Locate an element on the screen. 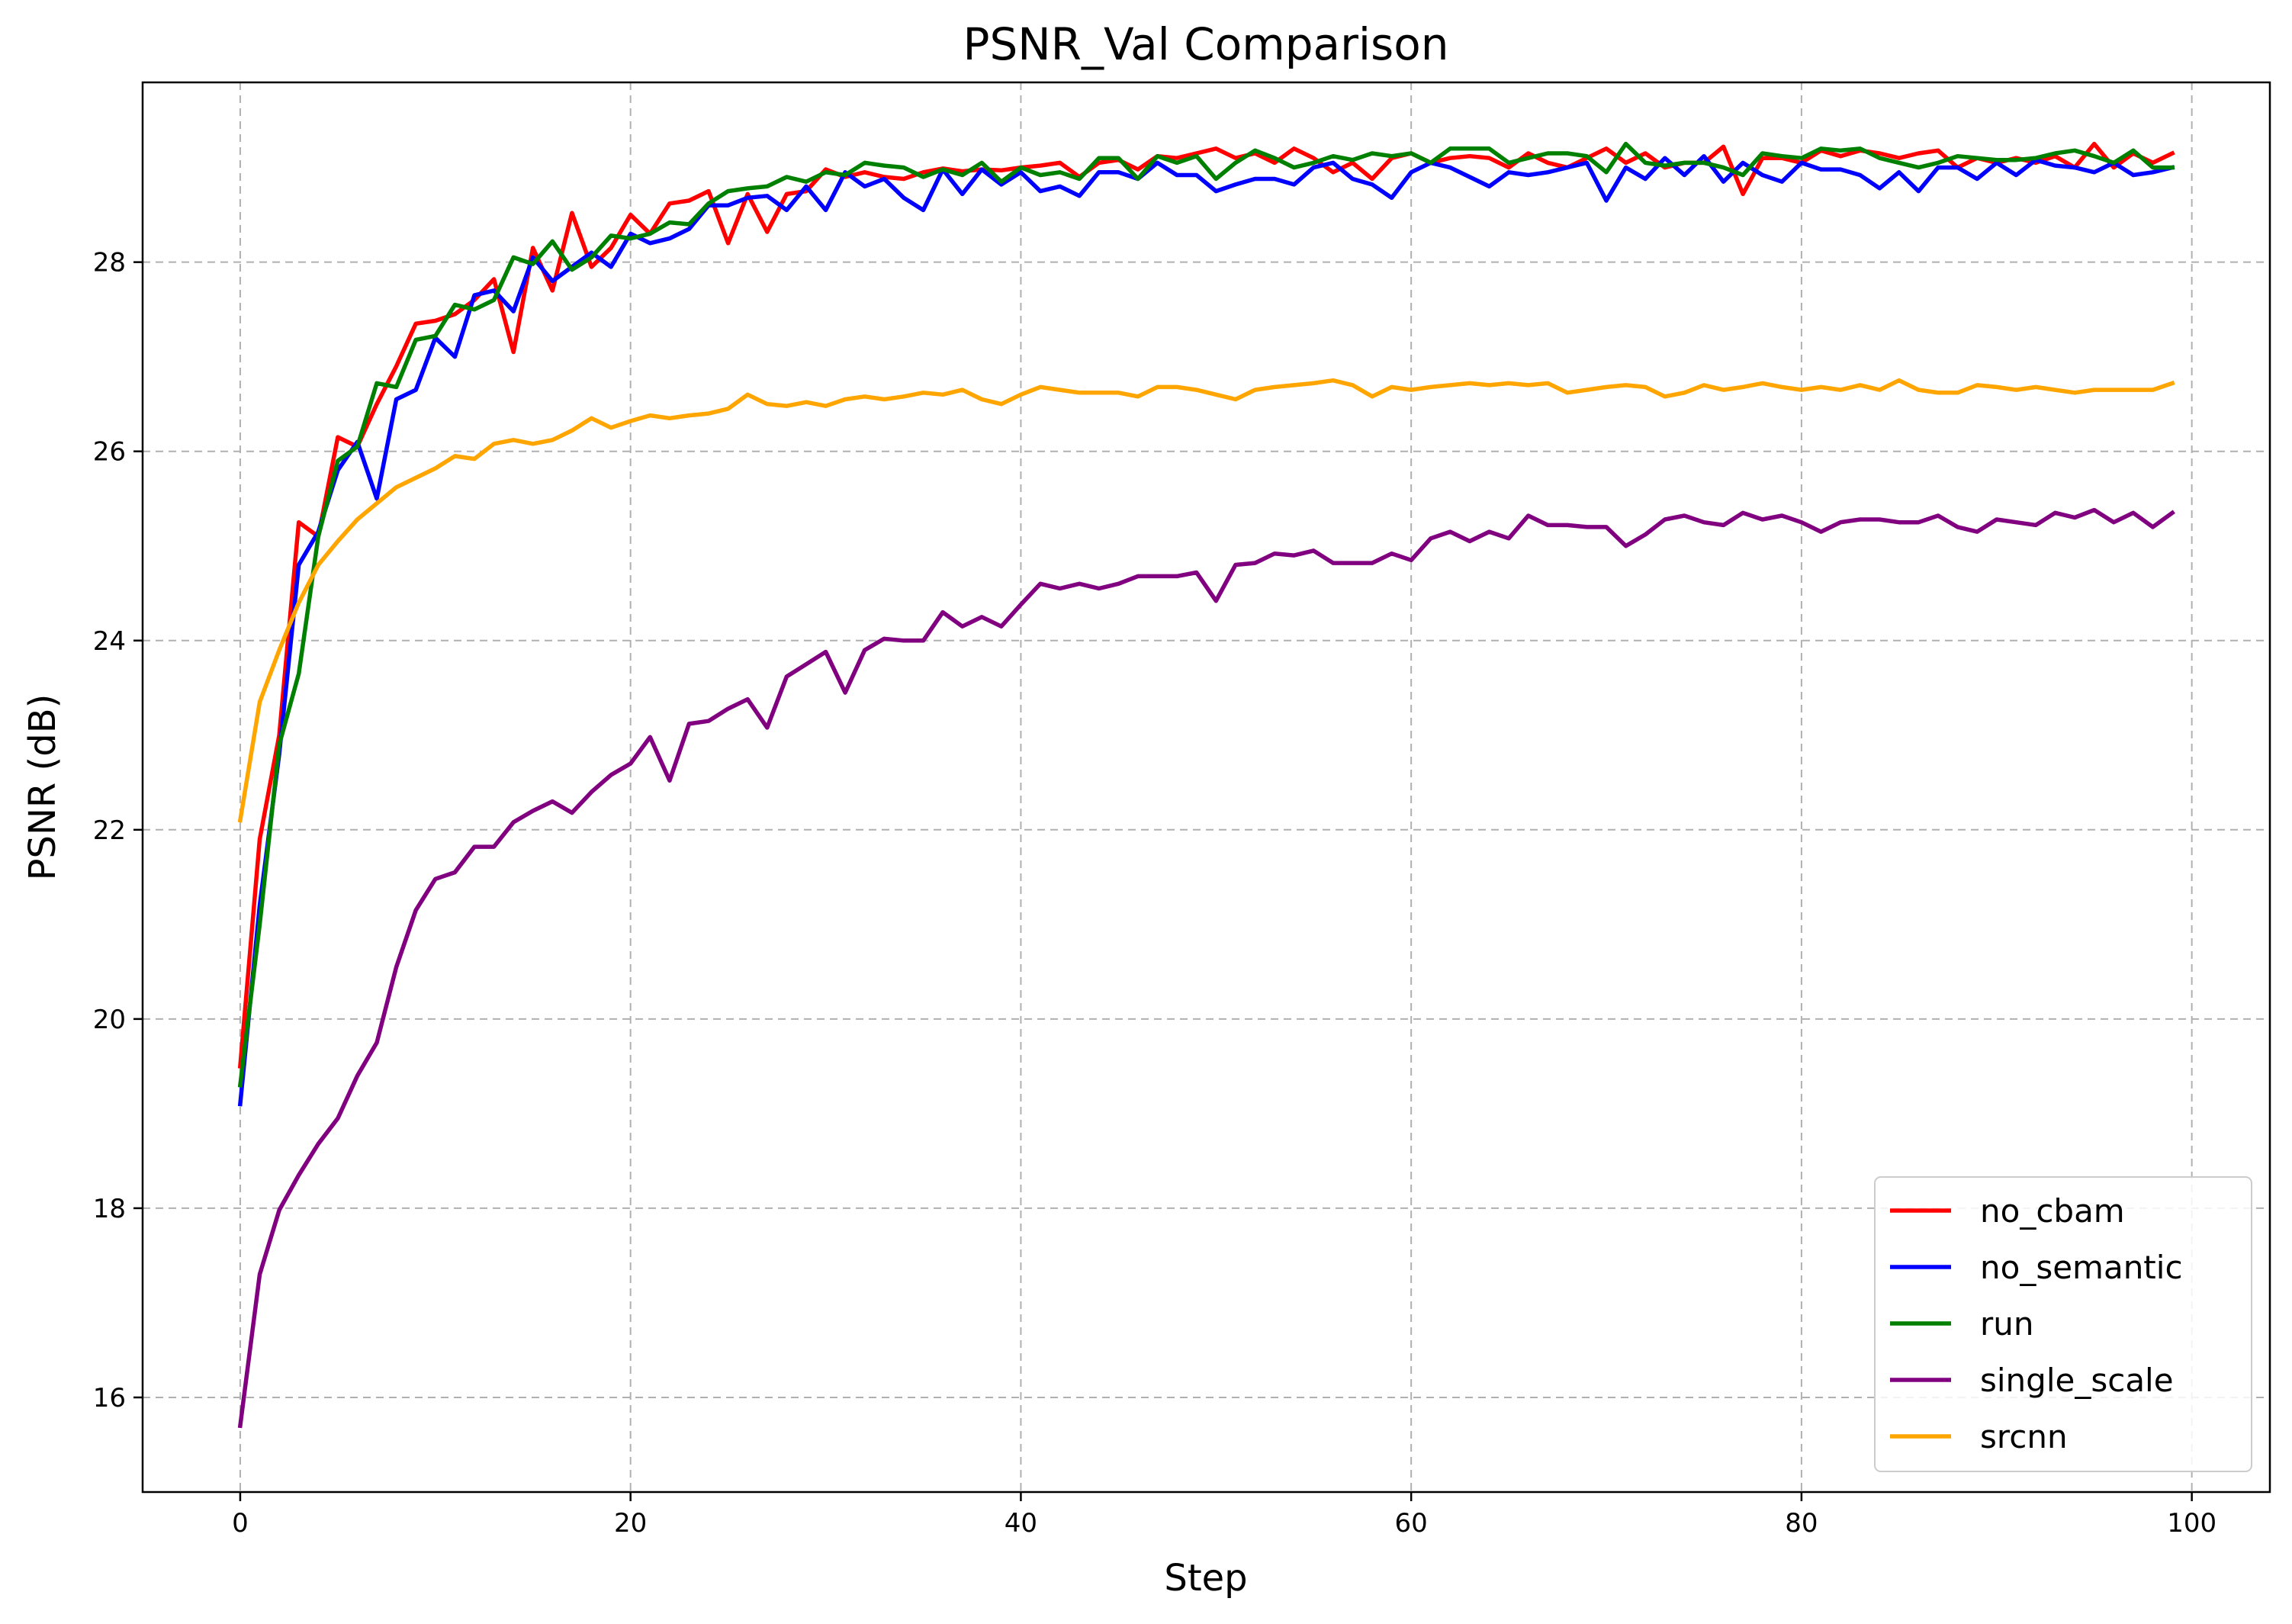 The height and width of the screenshot is (1624, 2292). chart-title: PSNR_Val Comparison is located at coordinates (1206, 44).